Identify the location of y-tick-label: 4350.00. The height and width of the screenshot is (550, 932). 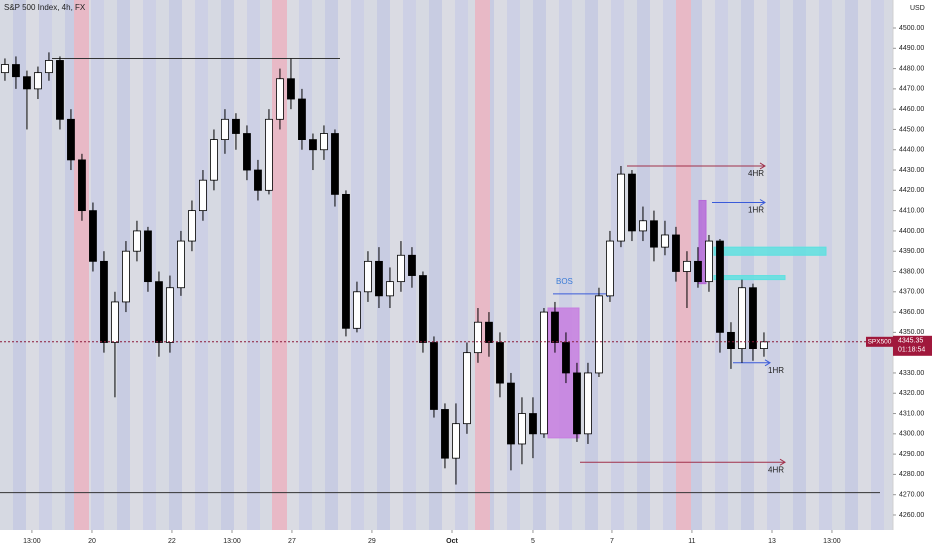
(911, 332).